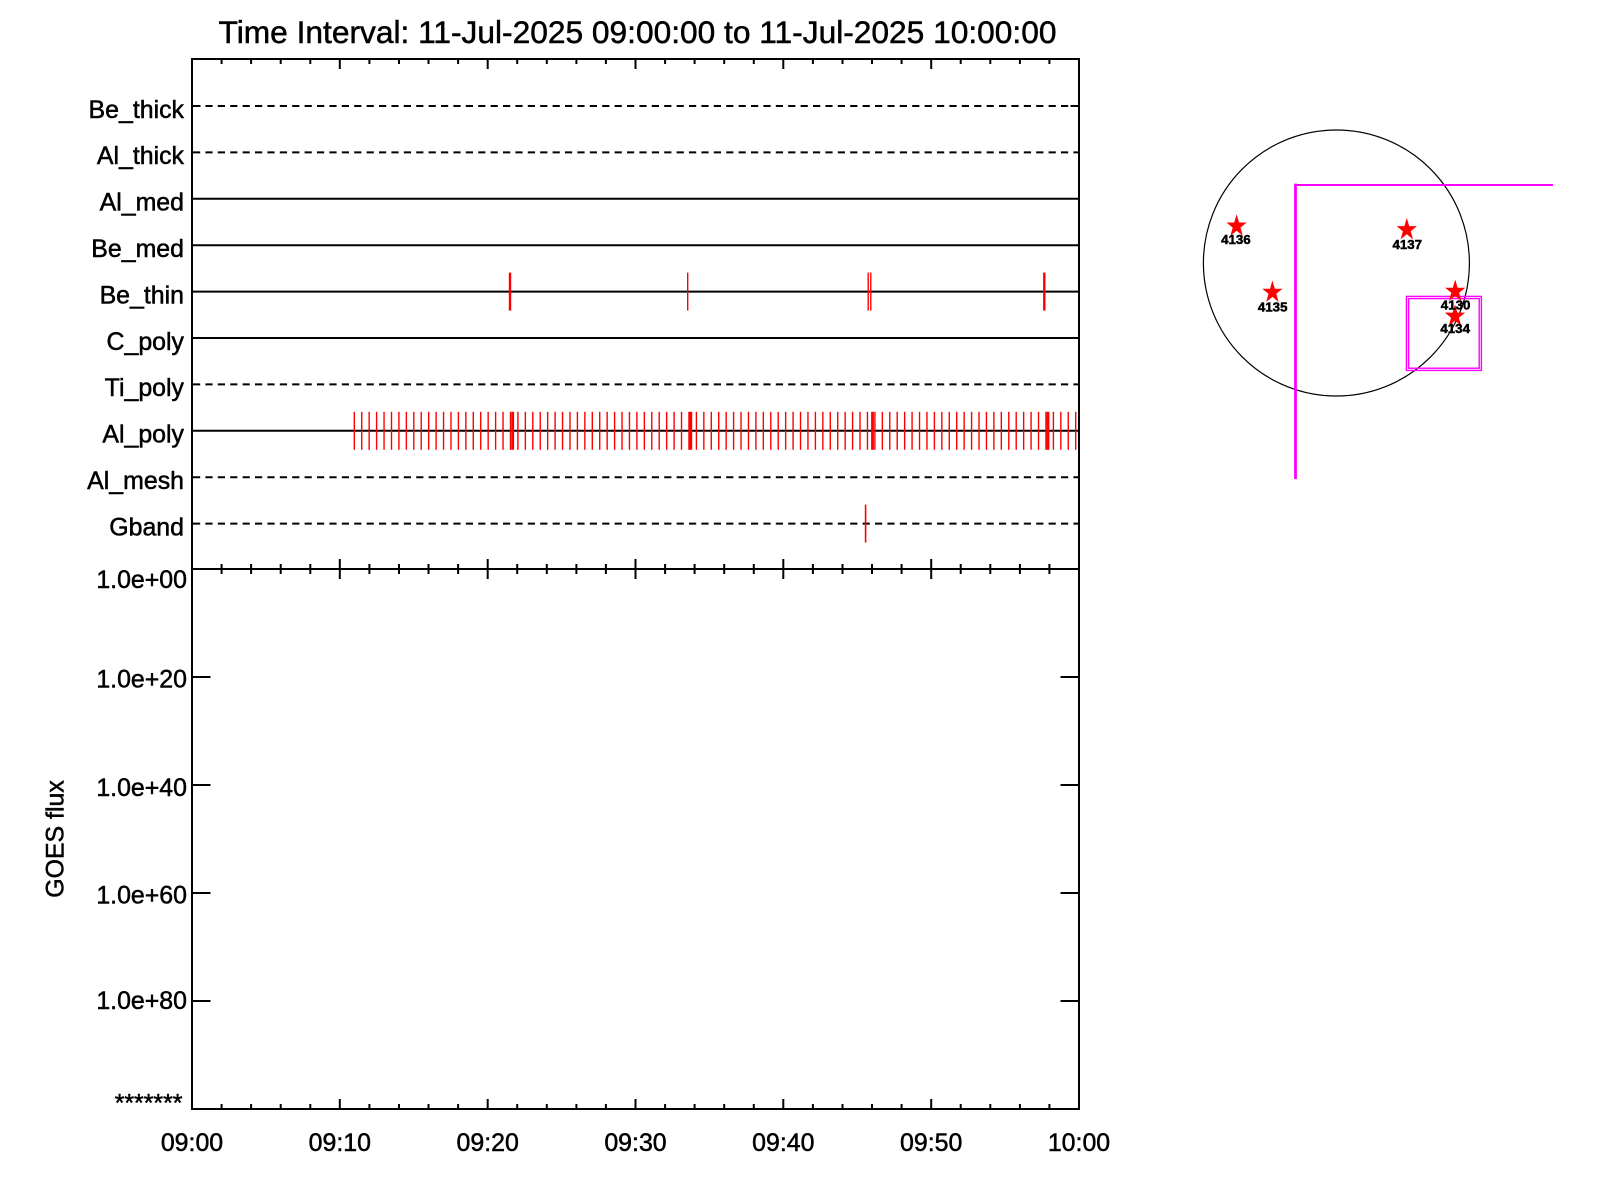 This screenshot has width=1600, height=1200. What do you see at coordinates (146, 527) in the screenshot?
I see `svg-text: Gband` at bounding box center [146, 527].